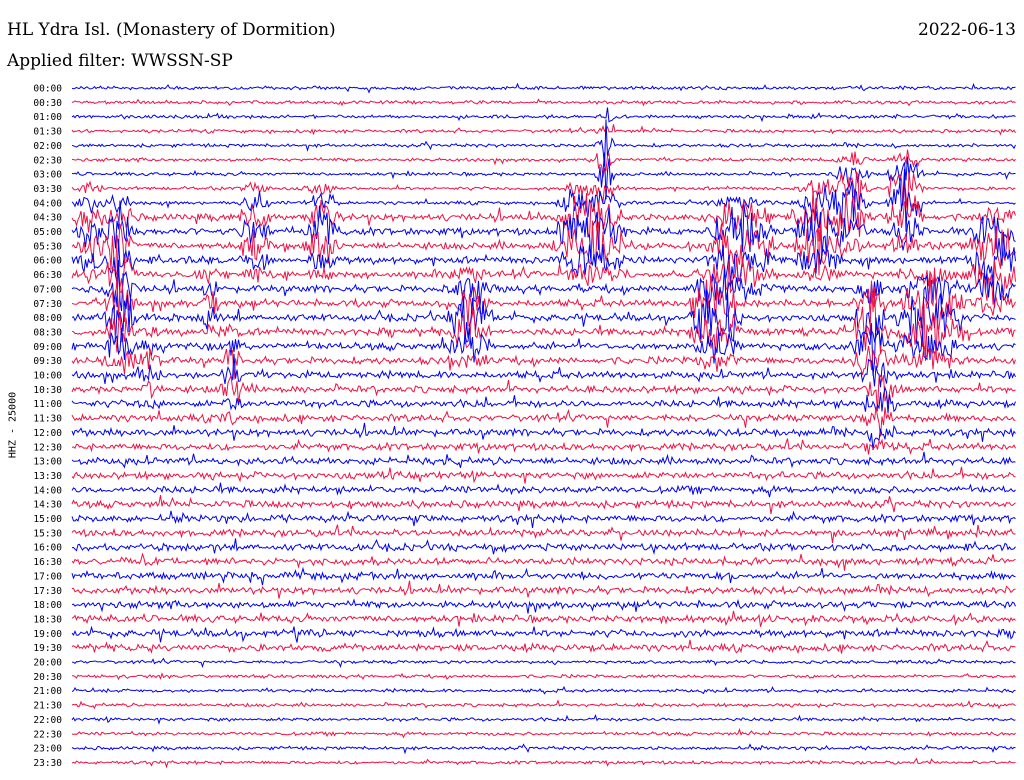  What do you see at coordinates (47, 605) in the screenshot?
I see `time-label: 18:00` at bounding box center [47, 605].